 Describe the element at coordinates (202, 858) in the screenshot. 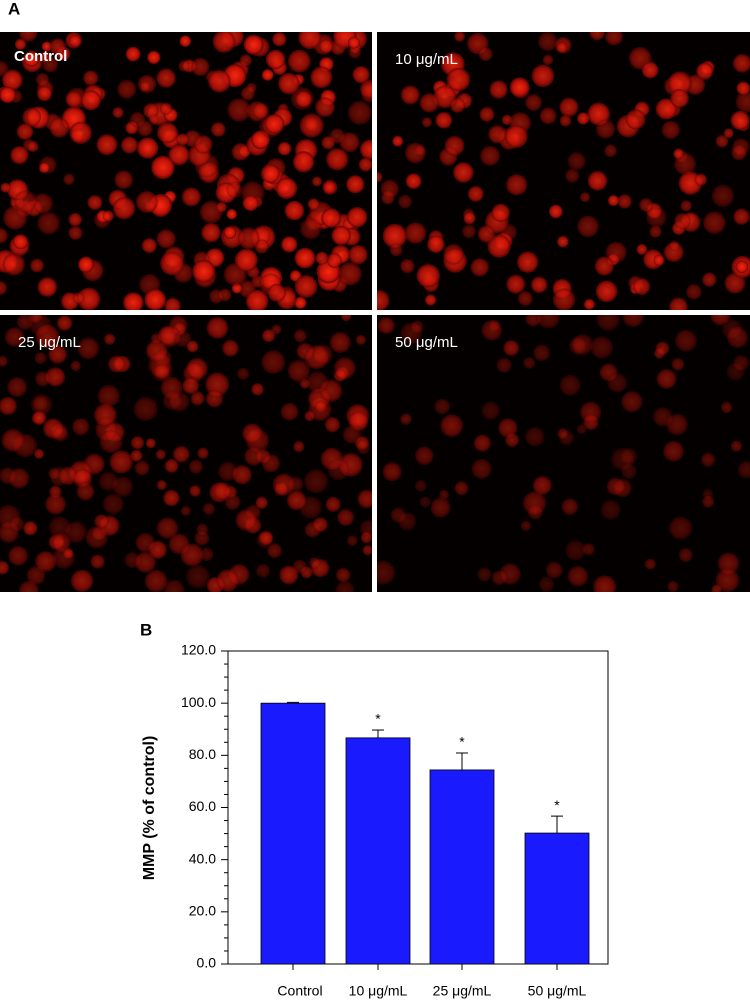

I see `y-tick-label: 40.0` at that location.